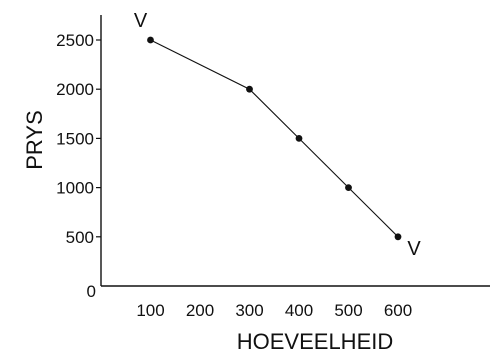 This screenshot has height=359, width=494. Describe the element at coordinates (91, 291) in the screenshot. I see `origin-label: 0` at that location.